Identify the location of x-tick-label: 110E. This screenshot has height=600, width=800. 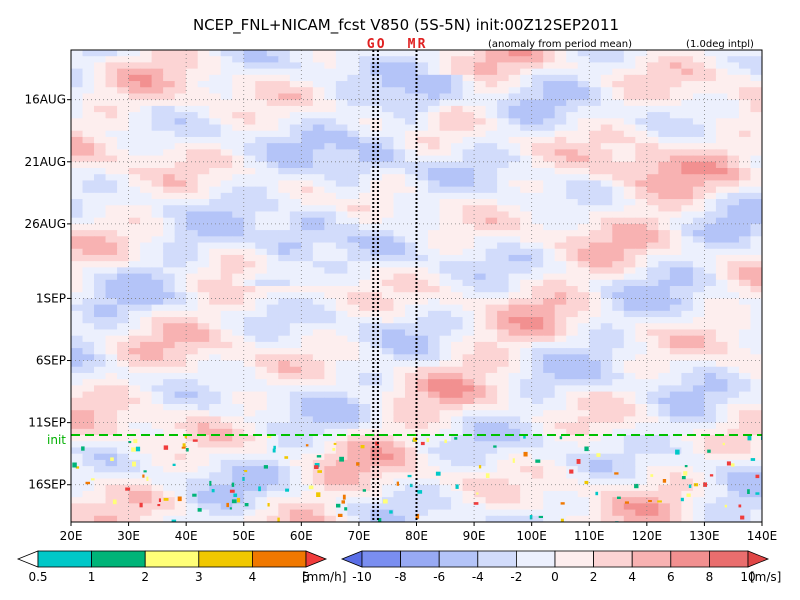
(589, 536).